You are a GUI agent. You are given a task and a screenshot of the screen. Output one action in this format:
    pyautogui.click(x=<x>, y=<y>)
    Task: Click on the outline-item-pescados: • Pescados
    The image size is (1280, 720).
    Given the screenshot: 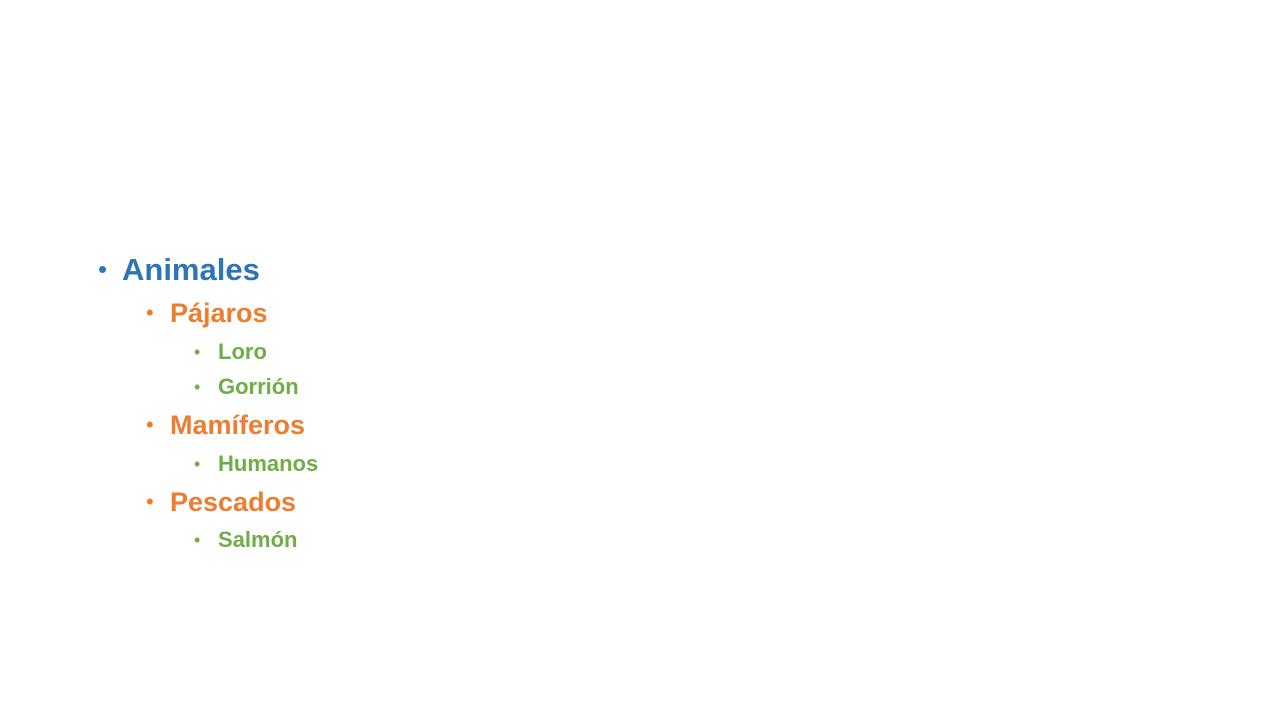 What is the action you would take?
    pyautogui.click(x=221, y=502)
    